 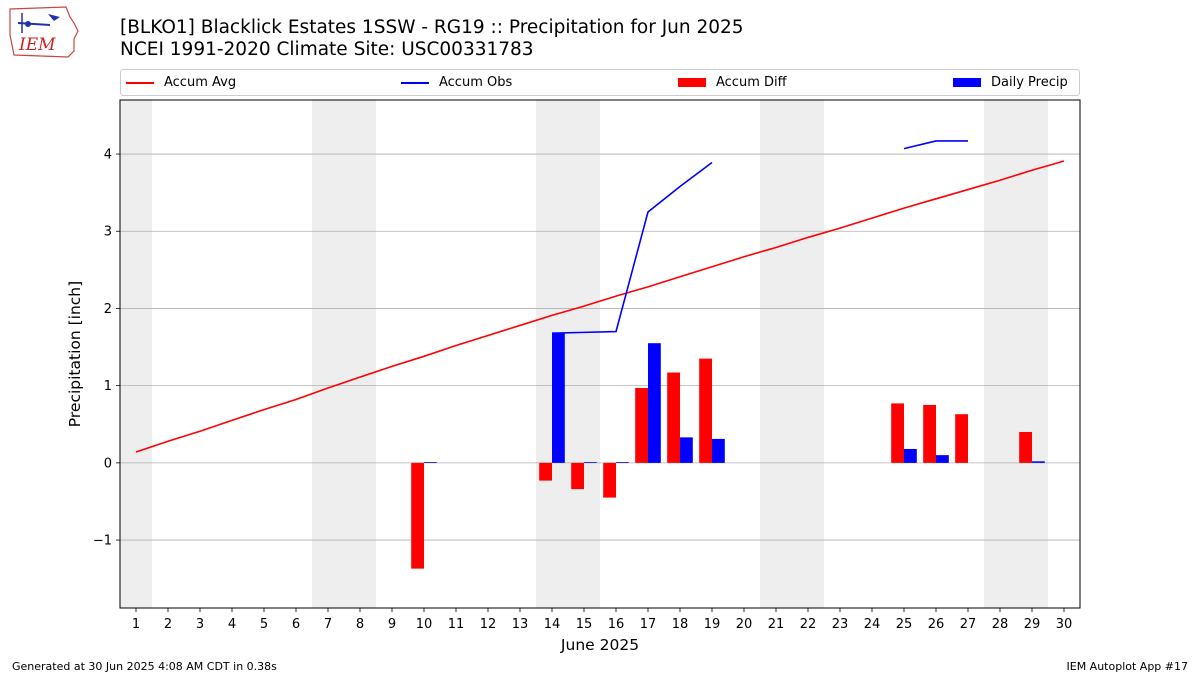 What do you see at coordinates (648, 624) in the screenshot?
I see `x-tick-label: 17` at bounding box center [648, 624].